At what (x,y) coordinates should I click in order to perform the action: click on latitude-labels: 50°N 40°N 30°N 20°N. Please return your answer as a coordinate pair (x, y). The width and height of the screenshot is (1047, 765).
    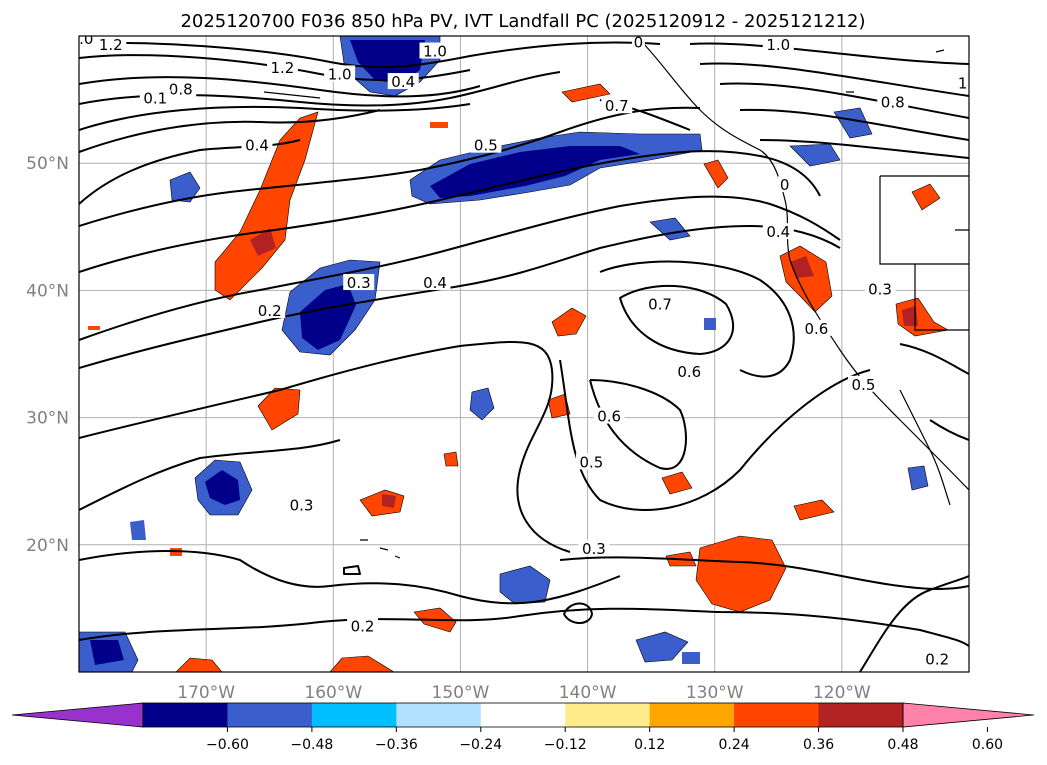
    Looking at the image, I should click on (47, 355).